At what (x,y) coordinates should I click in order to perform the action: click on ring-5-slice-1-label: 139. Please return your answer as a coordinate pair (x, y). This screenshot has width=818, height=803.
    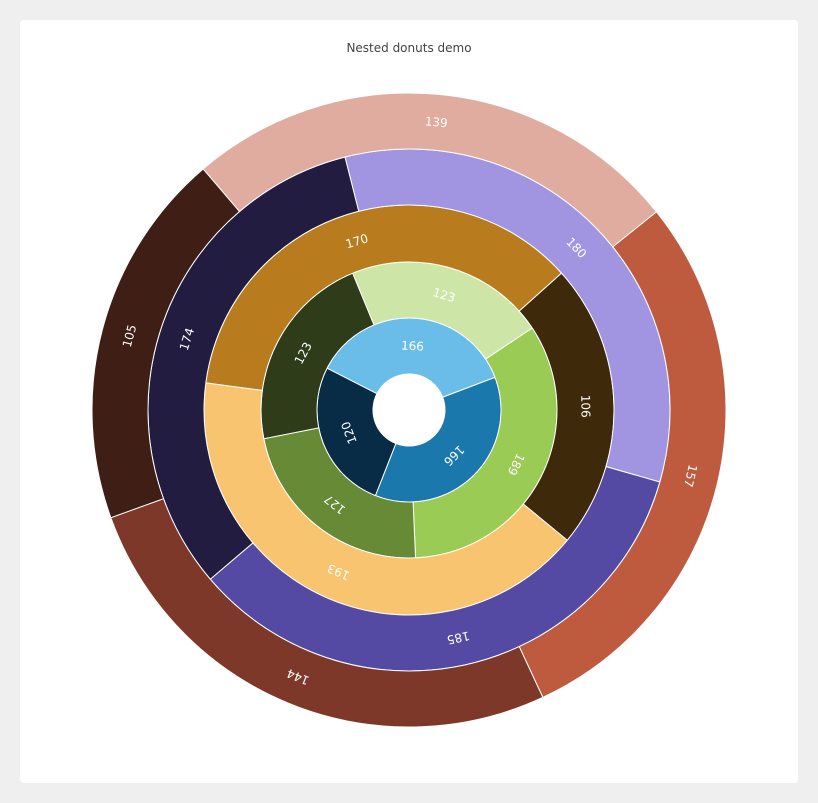
    Looking at the image, I should click on (436, 122).